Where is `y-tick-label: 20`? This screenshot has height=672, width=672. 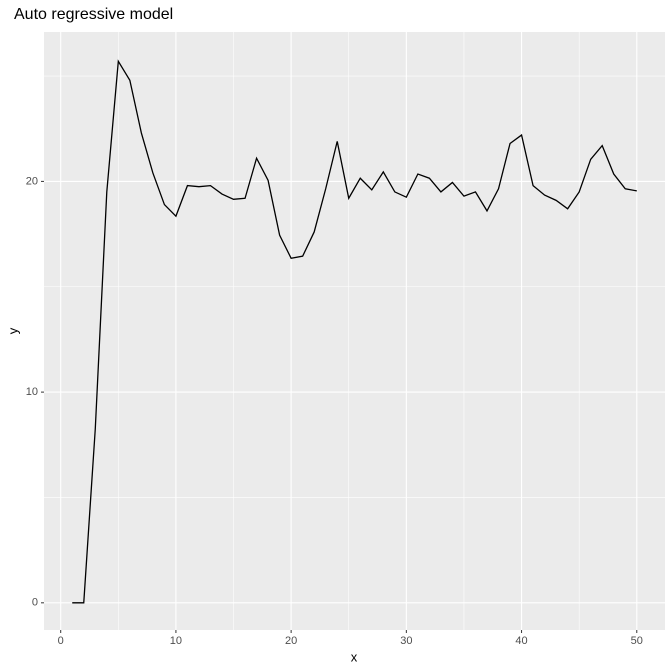
y-tick-label: 20 is located at coordinates (32, 181).